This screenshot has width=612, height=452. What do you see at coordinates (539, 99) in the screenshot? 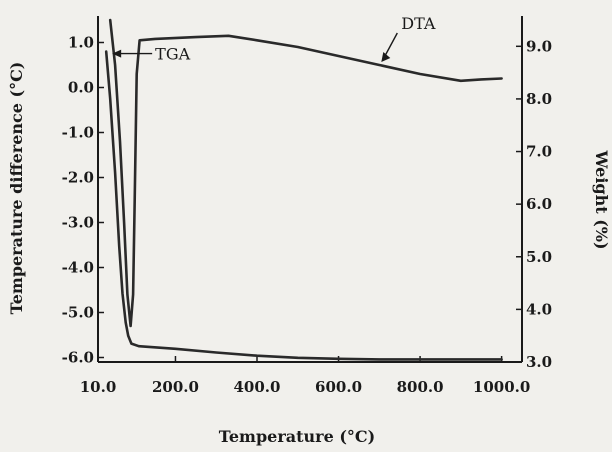
I see `y-right-tick-label: 8.0` at bounding box center [539, 99].